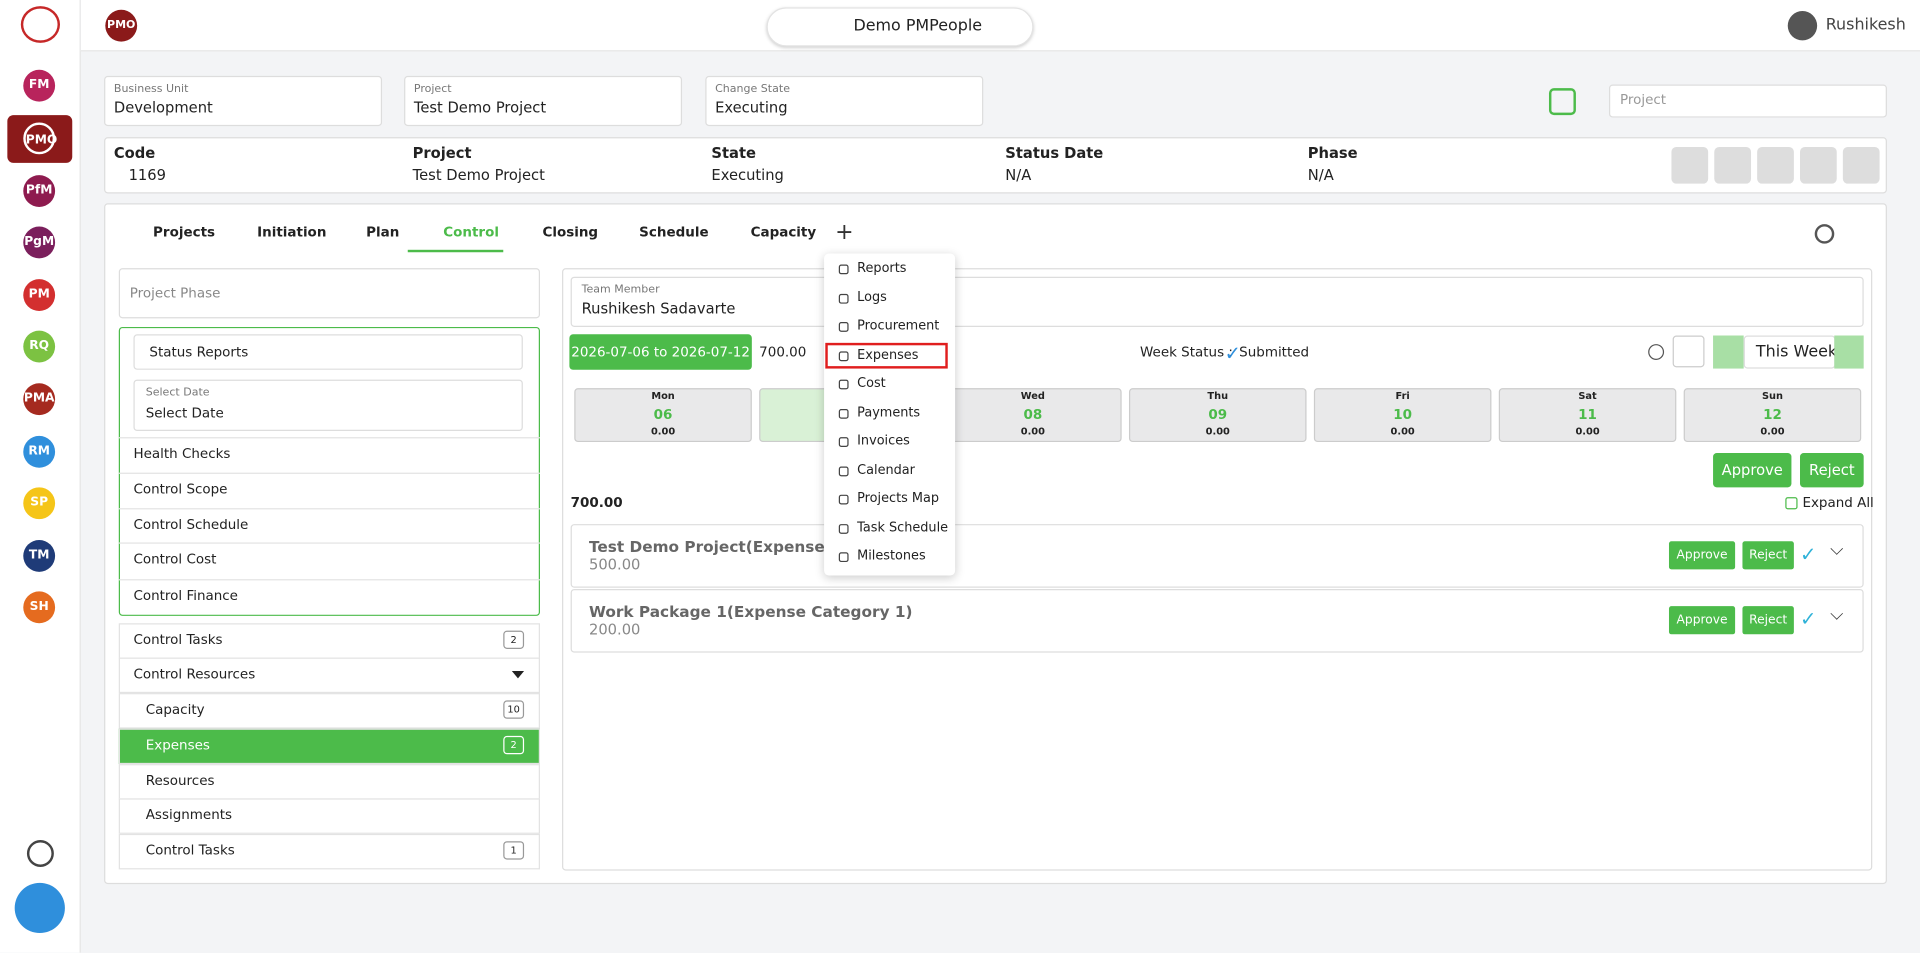 Image resolution: width=1920 pixels, height=953 pixels. What do you see at coordinates (844, 232) in the screenshot?
I see `add-tab: +` at bounding box center [844, 232].